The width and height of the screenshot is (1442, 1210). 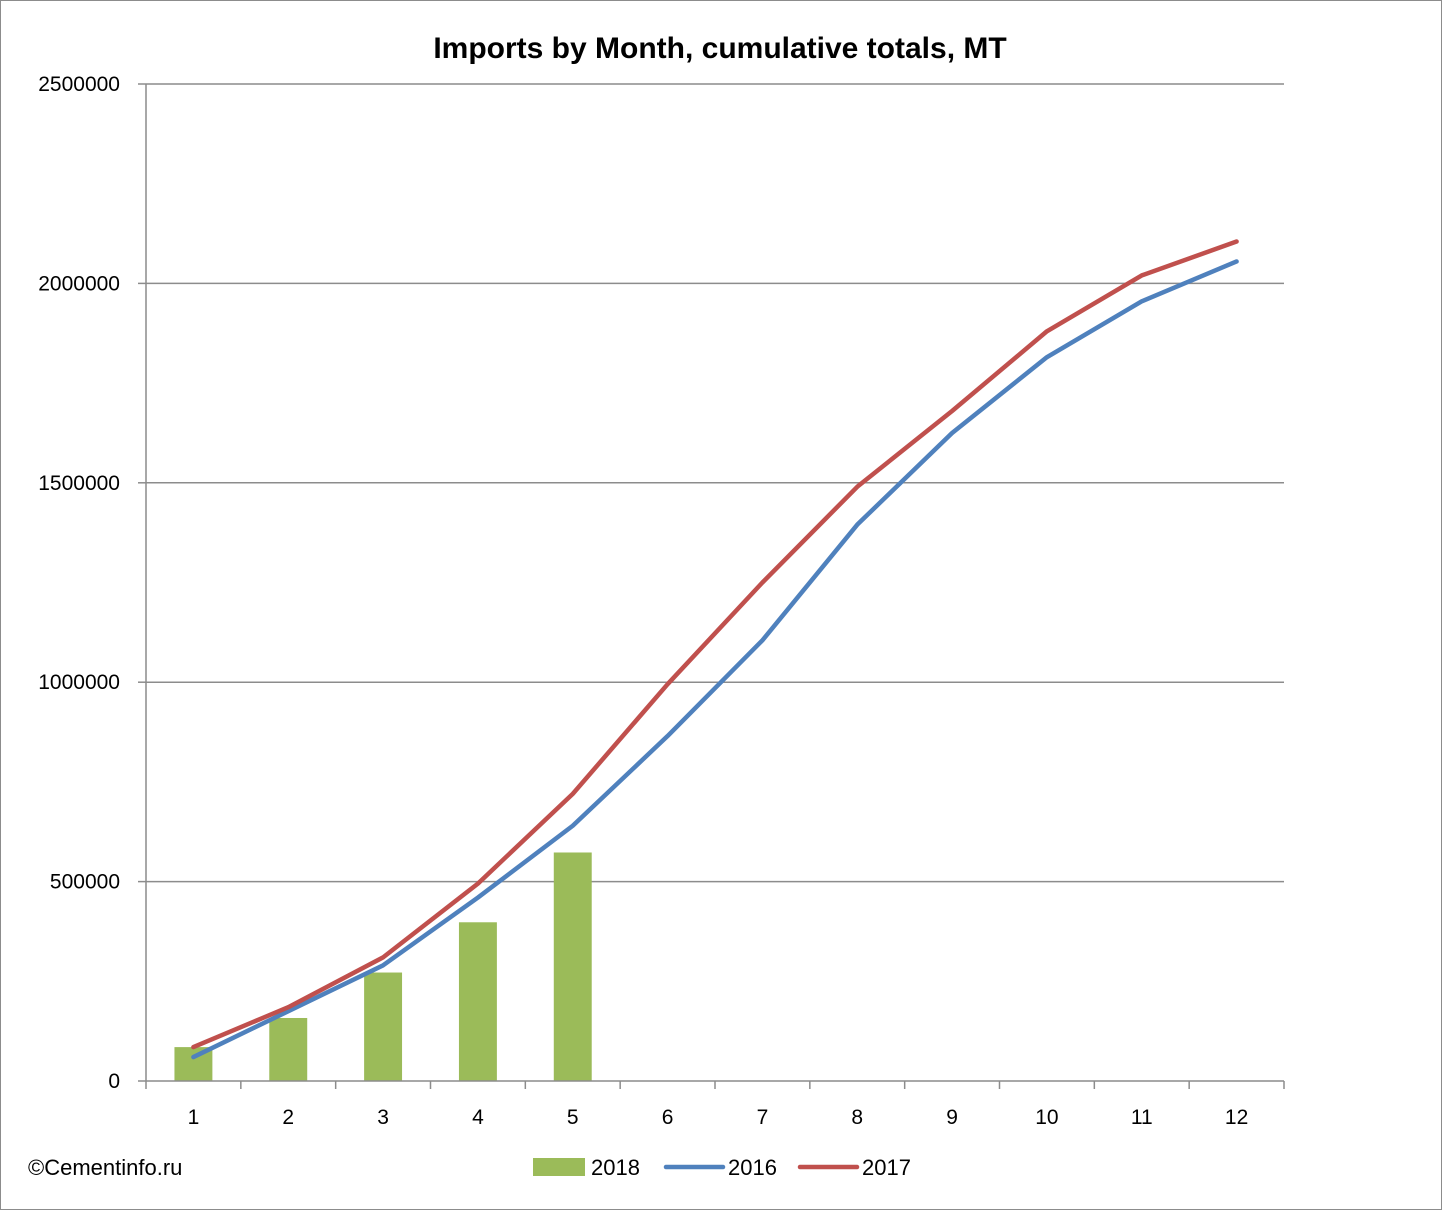 What do you see at coordinates (763, 1117) in the screenshot?
I see `x-tick-label-7: 7` at bounding box center [763, 1117].